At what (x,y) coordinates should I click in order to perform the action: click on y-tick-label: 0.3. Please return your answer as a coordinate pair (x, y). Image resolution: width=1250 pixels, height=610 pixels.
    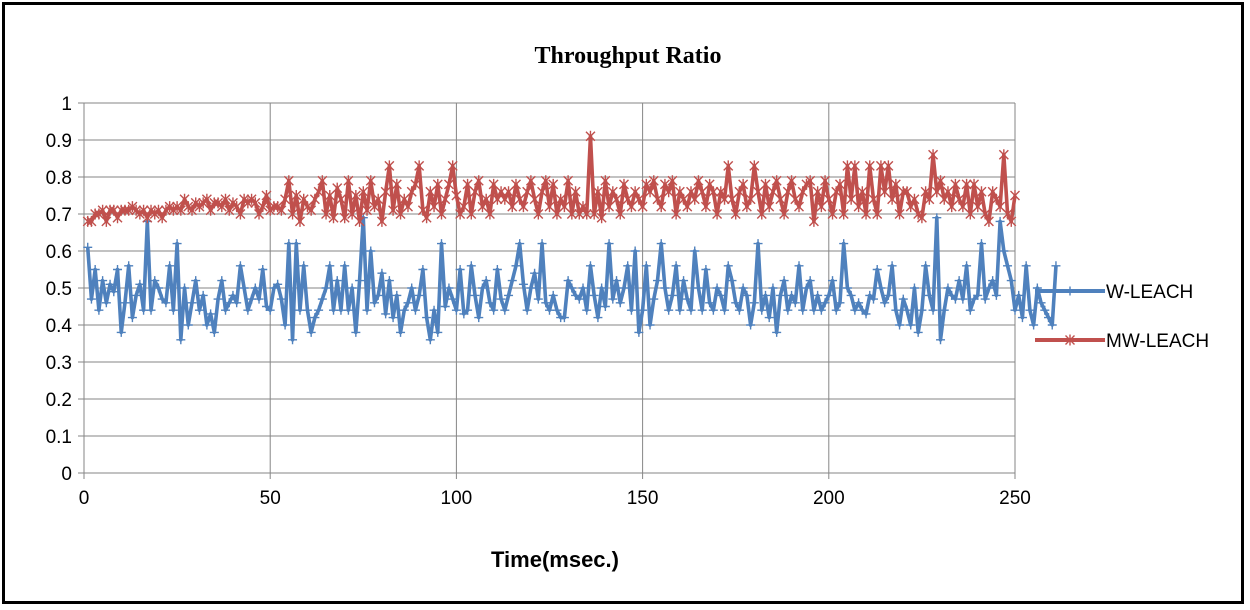
    Looking at the image, I should click on (59, 363).